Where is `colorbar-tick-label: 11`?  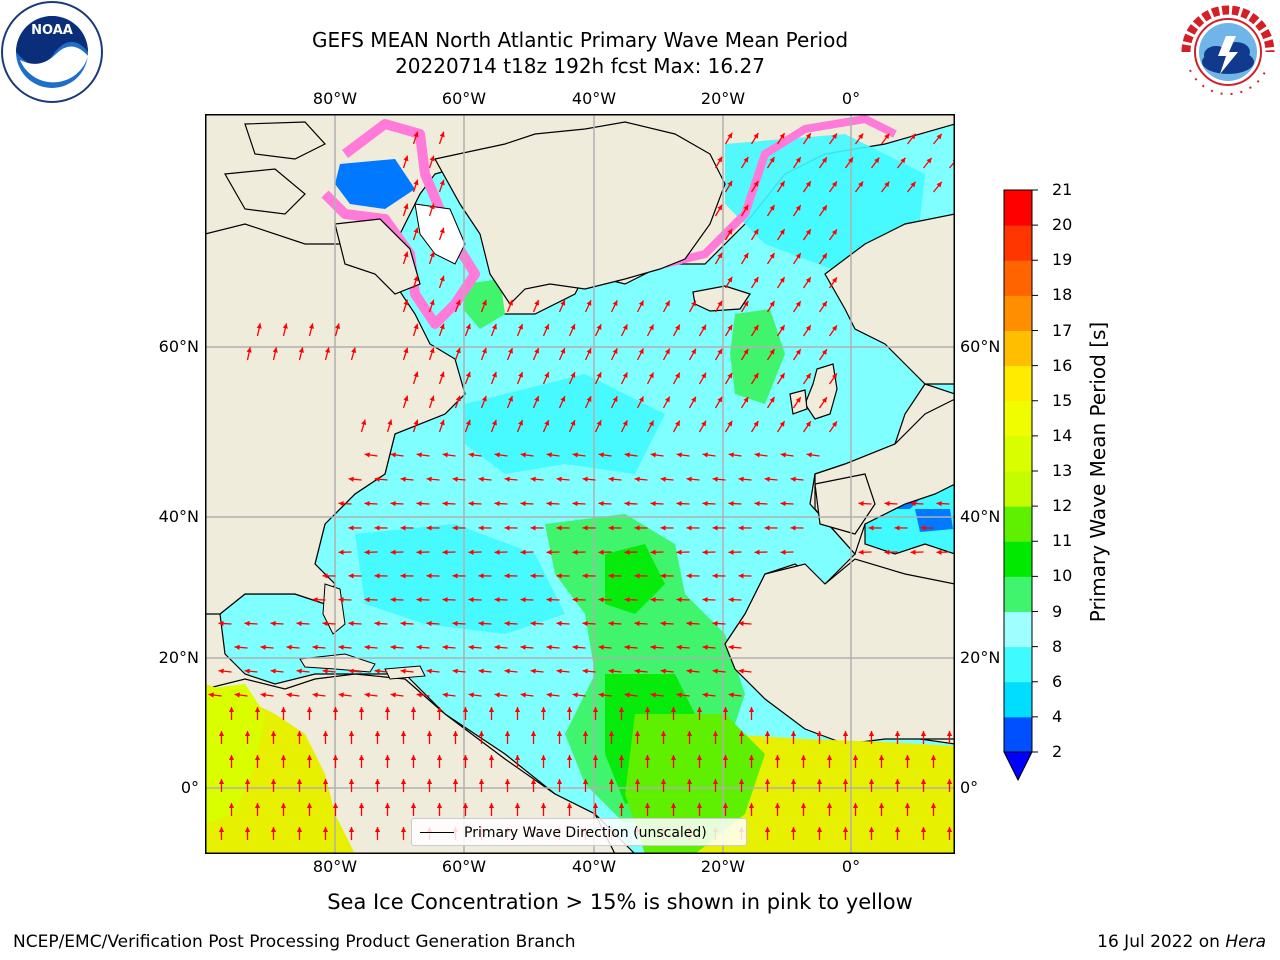 colorbar-tick-label: 11 is located at coordinates (1062, 541).